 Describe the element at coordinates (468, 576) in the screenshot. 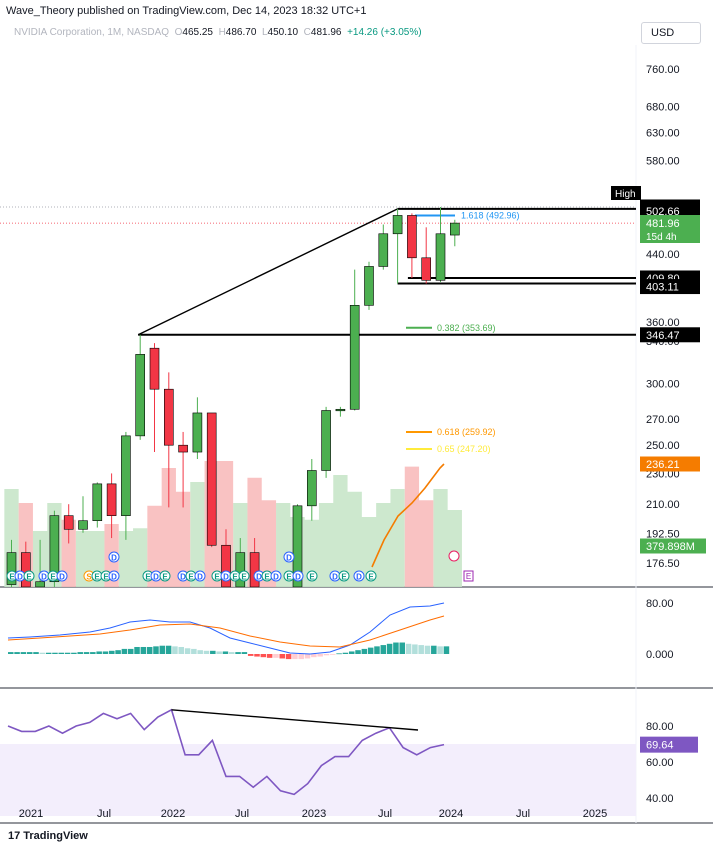

I see `earnings-future-icon` at that location.